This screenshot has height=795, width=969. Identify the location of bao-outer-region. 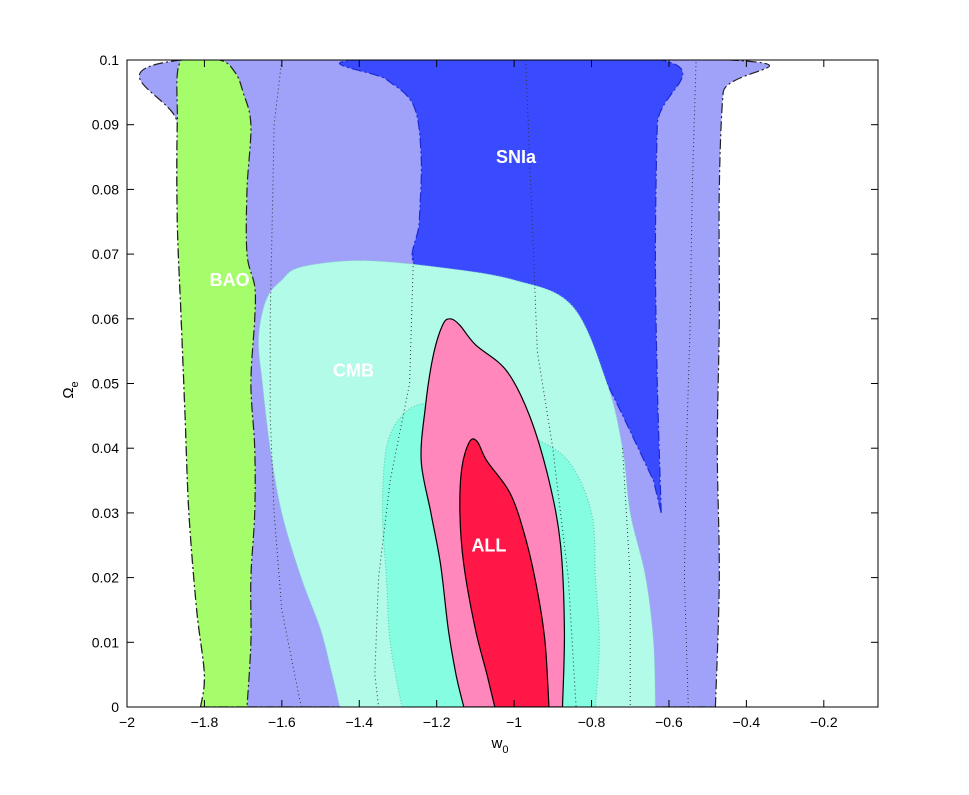
(216, 383).